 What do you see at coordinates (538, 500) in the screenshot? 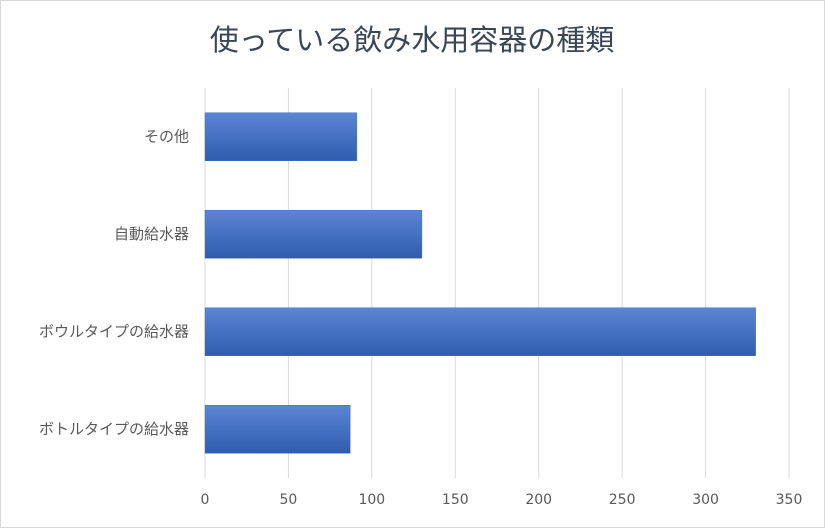
I see `x-tick-label: 200` at bounding box center [538, 500].